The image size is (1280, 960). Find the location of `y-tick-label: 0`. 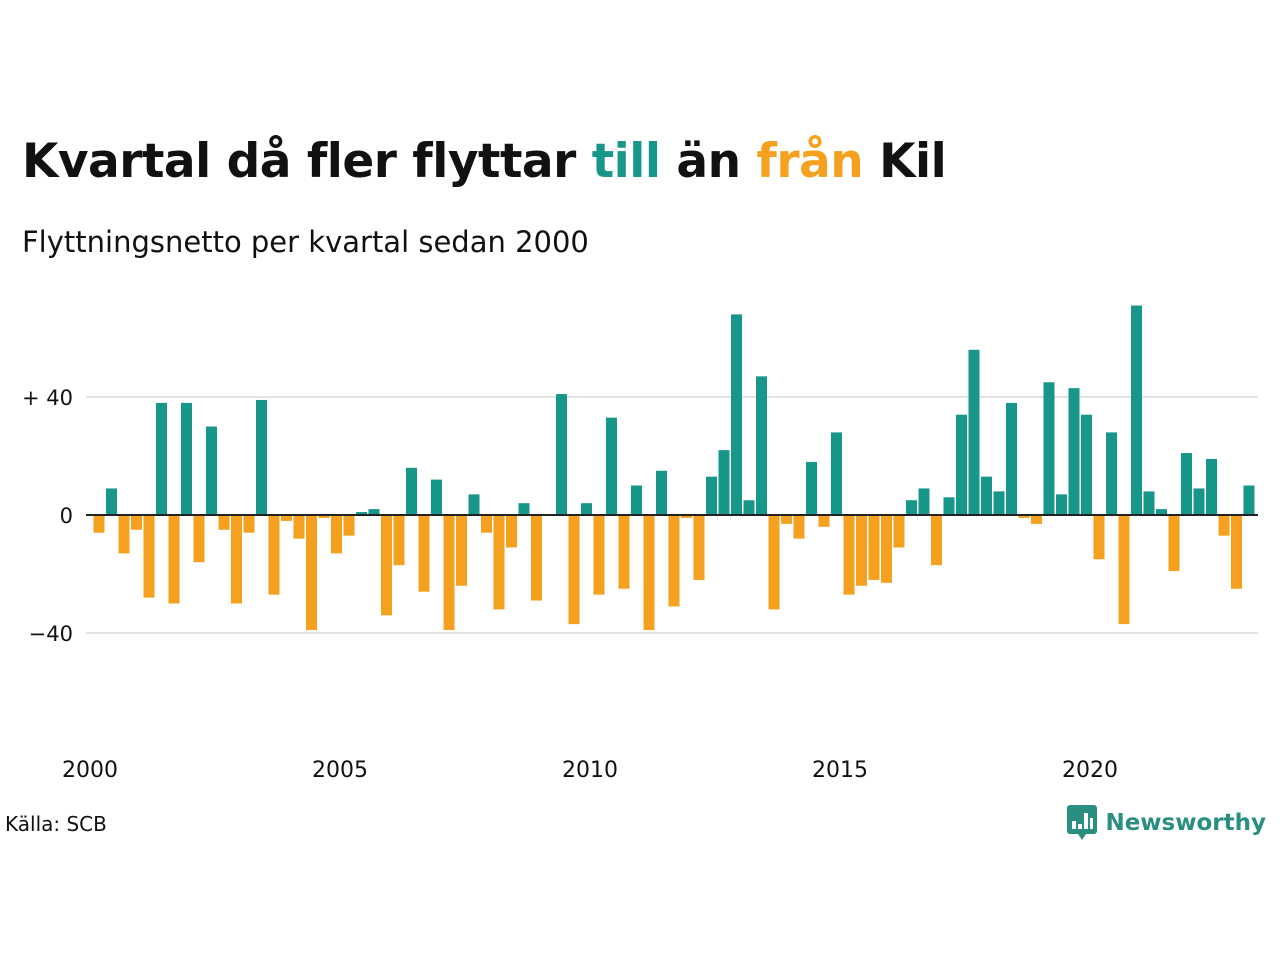

y-tick-label: 0 is located at coordinates (66, 516).